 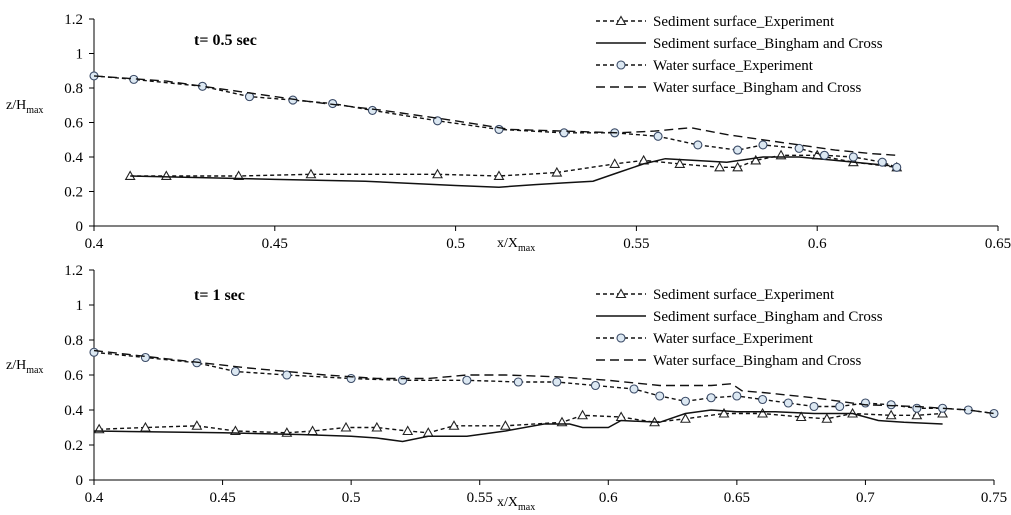 I want to click on time-annotation: t= 1 sec, so click(x=219, y=295).